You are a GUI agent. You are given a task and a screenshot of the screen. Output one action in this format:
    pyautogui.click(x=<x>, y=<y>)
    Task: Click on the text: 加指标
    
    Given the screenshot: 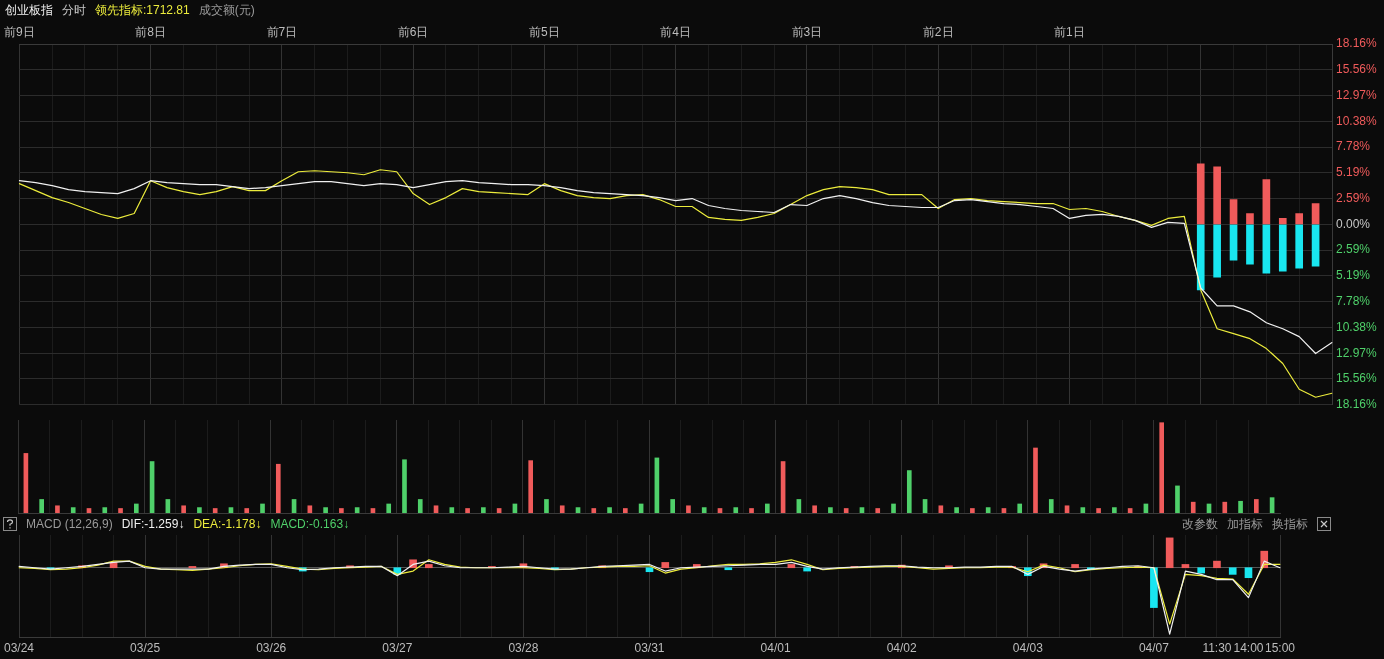 What is the action you would take?
    pyautogui.click(x=1245, y=524)
    